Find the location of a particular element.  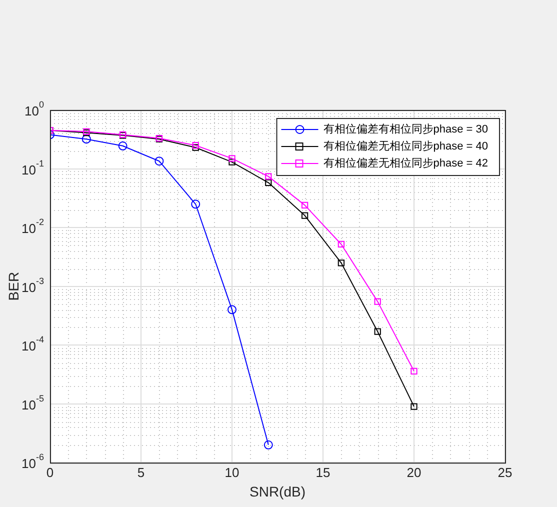

x-axis-title: SNR(dB) is located at coordinates (277, 491).